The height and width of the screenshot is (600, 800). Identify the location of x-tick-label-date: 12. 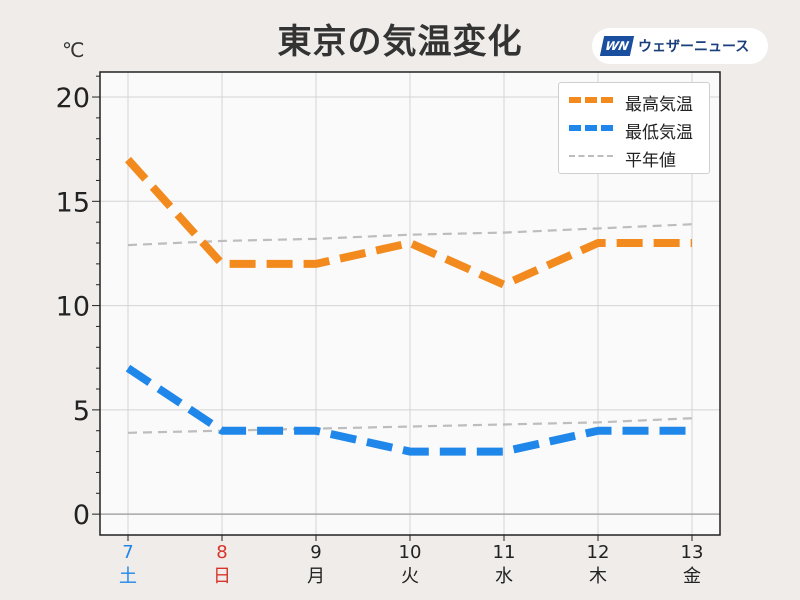
(598, 552).